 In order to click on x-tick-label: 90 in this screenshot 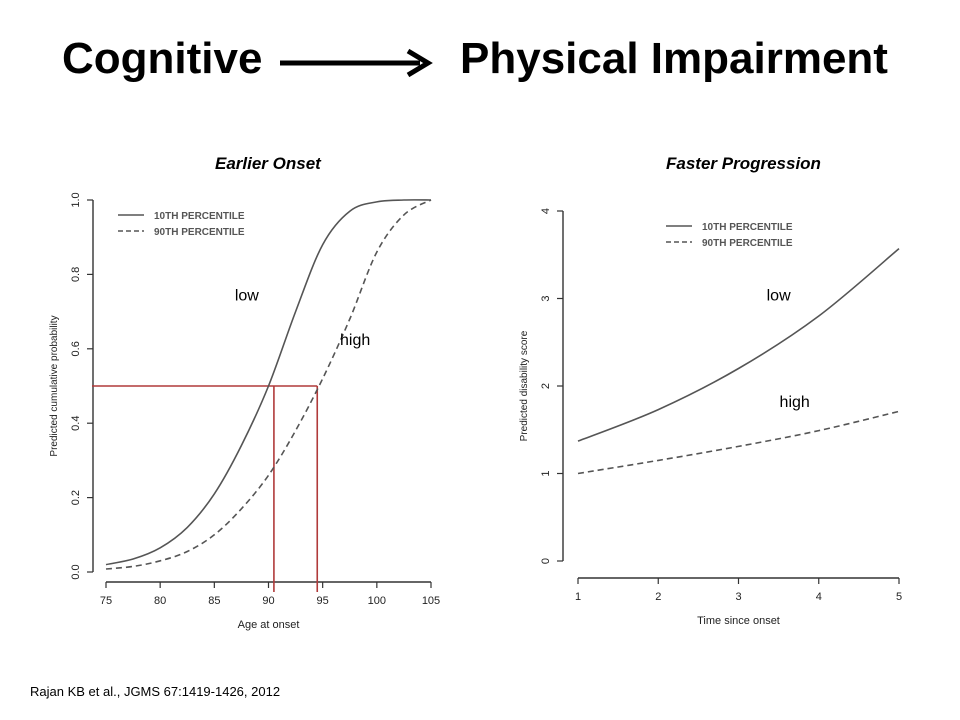, I will do `click(268, 601)`.